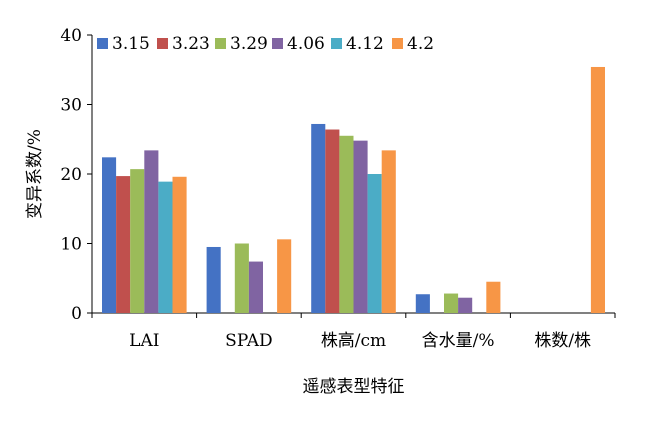  What do you see at coordinates (458, 341) in the screenshot?
I see `x-tick-label: 含水量/%` at bounding box center [458, 341].